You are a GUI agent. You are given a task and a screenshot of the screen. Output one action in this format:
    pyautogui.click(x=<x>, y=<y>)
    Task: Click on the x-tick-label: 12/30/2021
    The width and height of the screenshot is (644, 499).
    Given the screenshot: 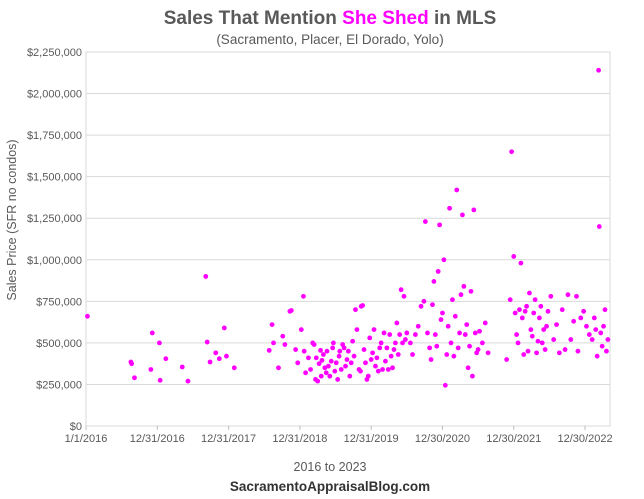 What is the action you would take?
    pyautogui.click(x=513, y=439)
    